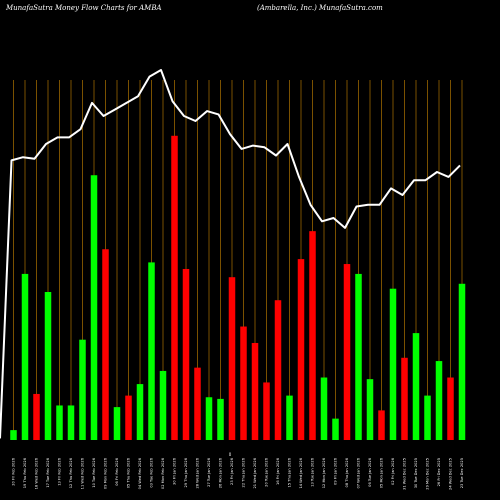  I want to click on x-tick-label: 09 Mon Feb 2026, so click(106, 473).